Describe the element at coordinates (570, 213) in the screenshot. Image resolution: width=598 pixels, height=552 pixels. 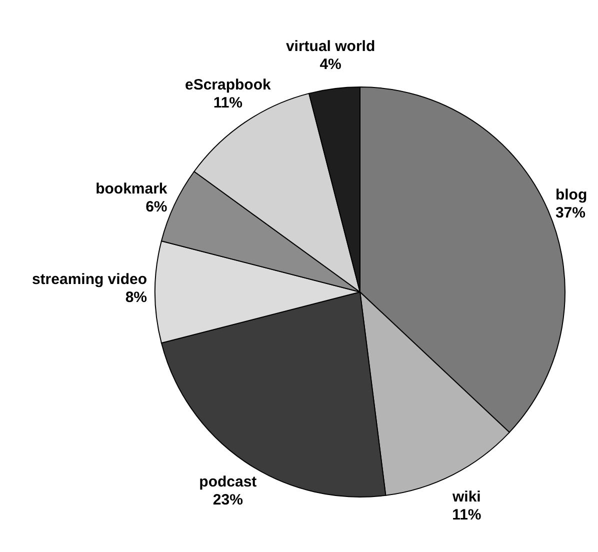
I see `data-label: 37%` at that location.